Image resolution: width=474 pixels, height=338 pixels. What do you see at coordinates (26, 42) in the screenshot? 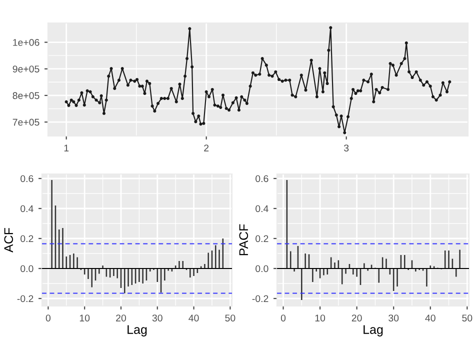
I see `y-tick-label: 1e+06` at bounding box center [26, 42].